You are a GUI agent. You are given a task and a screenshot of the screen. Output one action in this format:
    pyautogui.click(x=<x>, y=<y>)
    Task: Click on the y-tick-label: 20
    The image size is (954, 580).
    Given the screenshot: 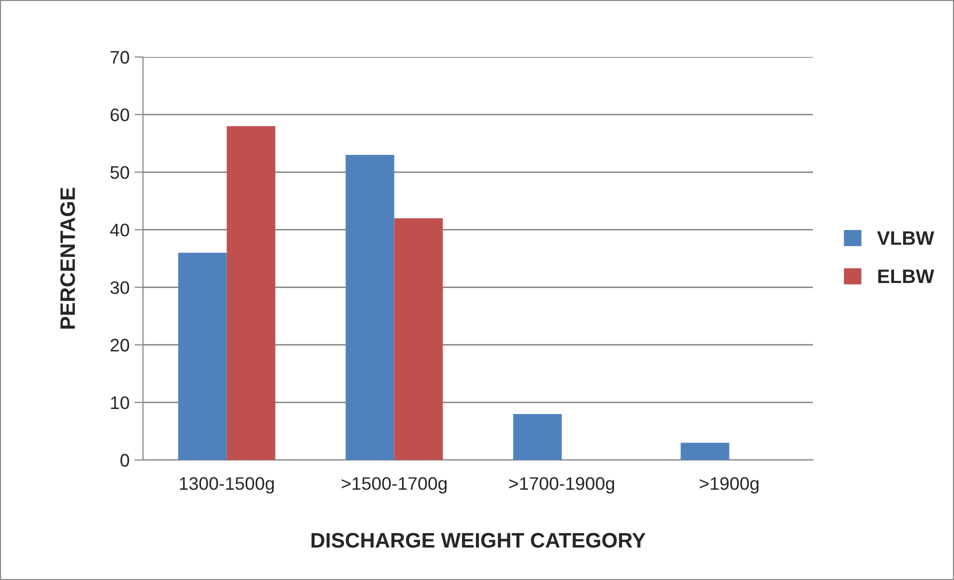 What is the action you would take?
    pyautogui.click(x=120, y=345)
    